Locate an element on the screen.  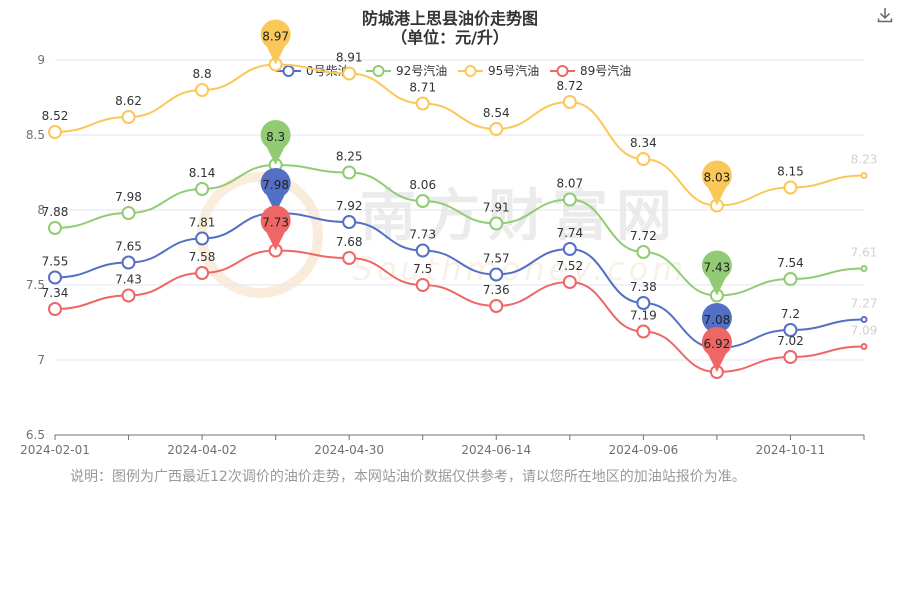
data-label: 8.25 is located at coordinates (349, 157).